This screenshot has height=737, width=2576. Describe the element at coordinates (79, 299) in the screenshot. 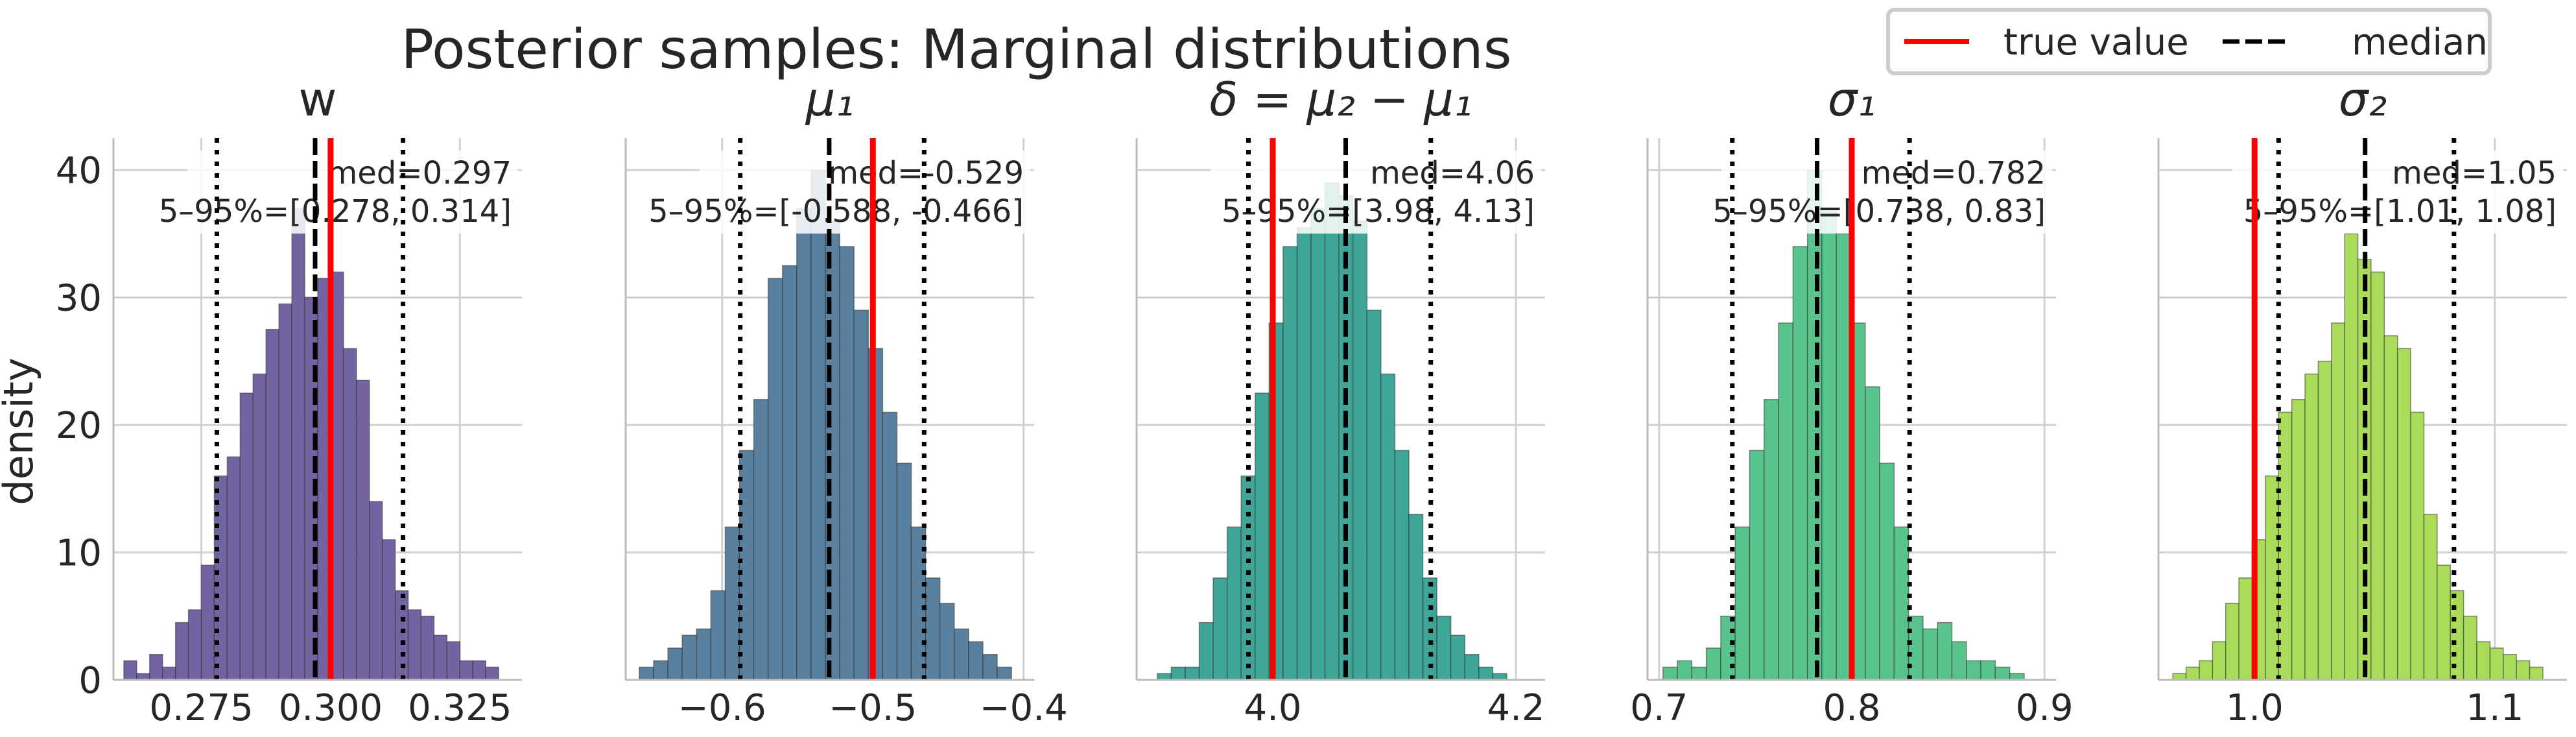

I see `y-tick-label: 30` at that location.